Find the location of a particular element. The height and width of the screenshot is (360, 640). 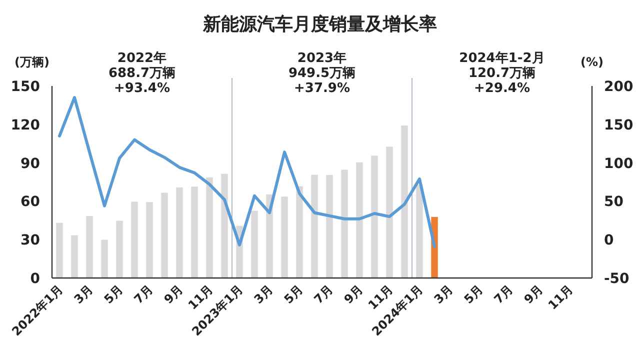

x-tick-label: 11月 is located at coordinates (560, 297).